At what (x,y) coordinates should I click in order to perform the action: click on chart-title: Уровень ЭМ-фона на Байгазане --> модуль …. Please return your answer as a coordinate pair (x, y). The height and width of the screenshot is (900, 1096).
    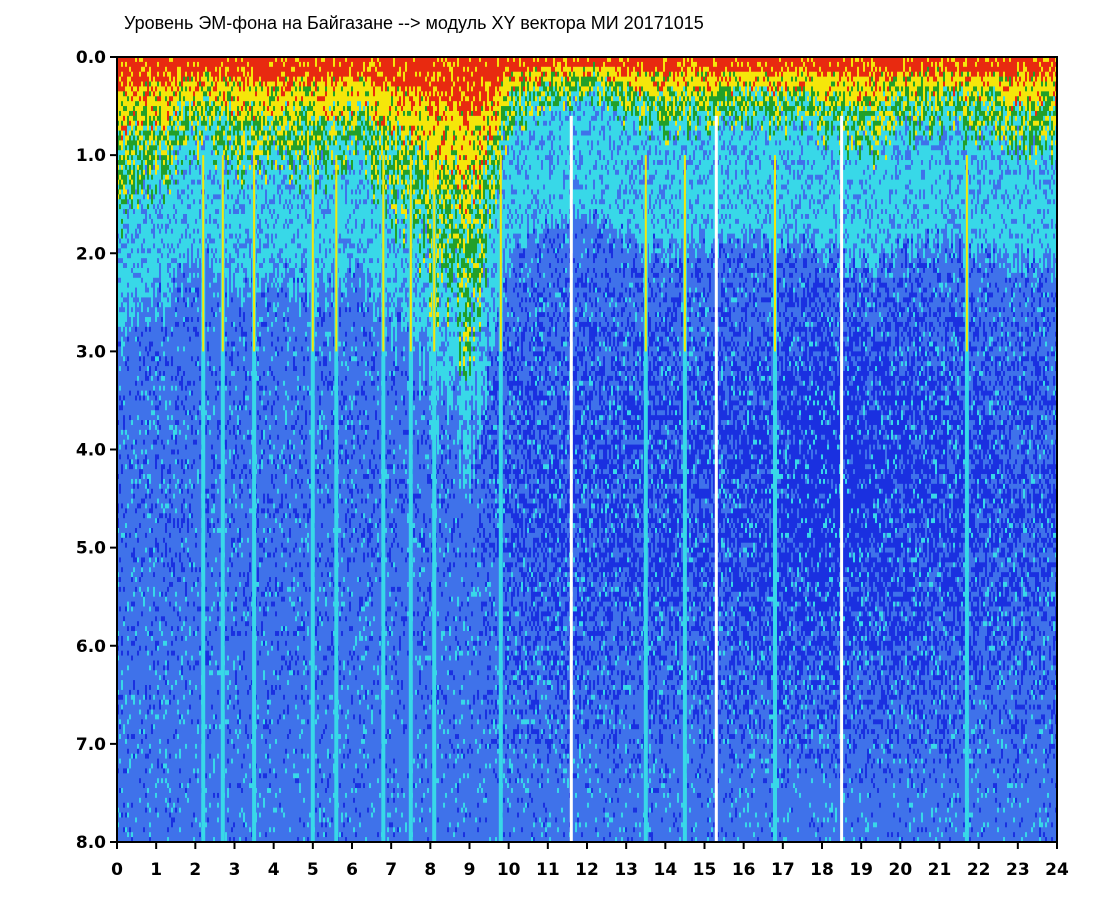
    Looking at the image, I should click on (414, 23).